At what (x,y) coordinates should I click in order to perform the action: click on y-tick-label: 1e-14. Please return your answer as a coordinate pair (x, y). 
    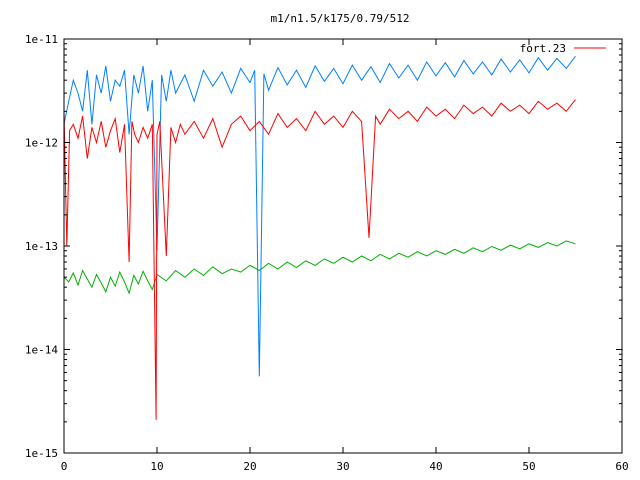
    Looking at the image, I should click on (41, 350).